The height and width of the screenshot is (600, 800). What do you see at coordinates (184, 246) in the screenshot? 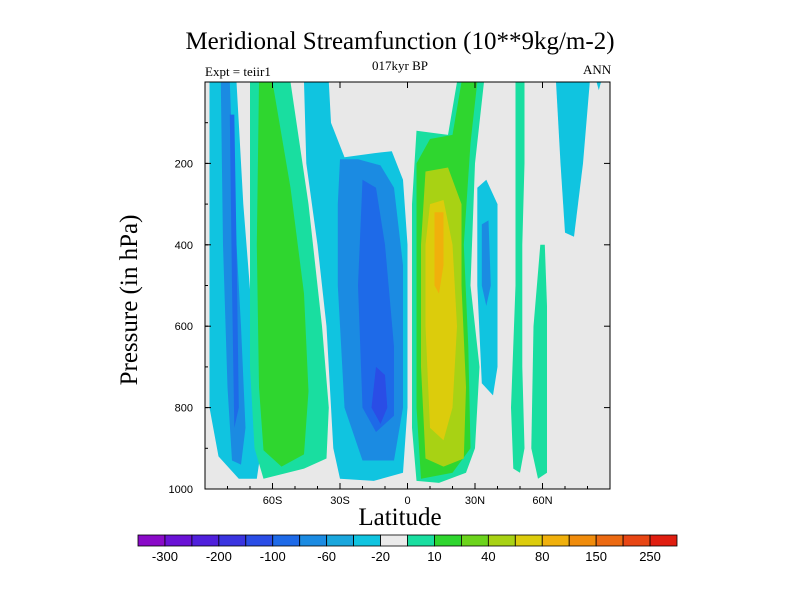
I see `y-tick-label: 400` at bounding box center [184, 246].